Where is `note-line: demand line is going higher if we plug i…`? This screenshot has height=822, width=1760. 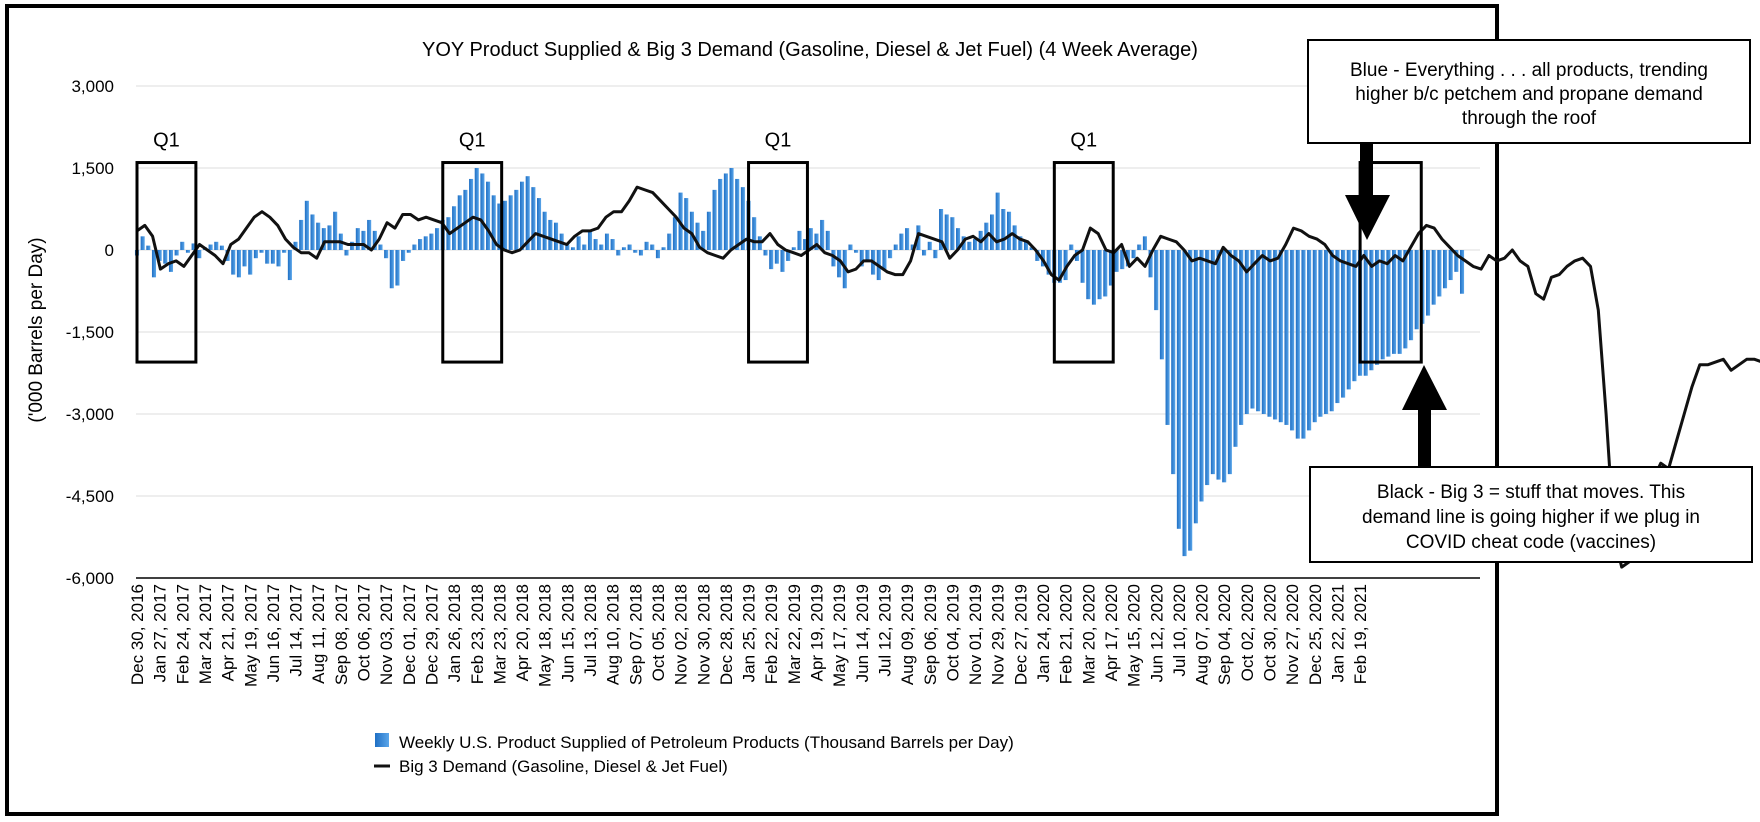
note-line: demand line is going higher if we plug i… is located at coordinates (1531, 517).